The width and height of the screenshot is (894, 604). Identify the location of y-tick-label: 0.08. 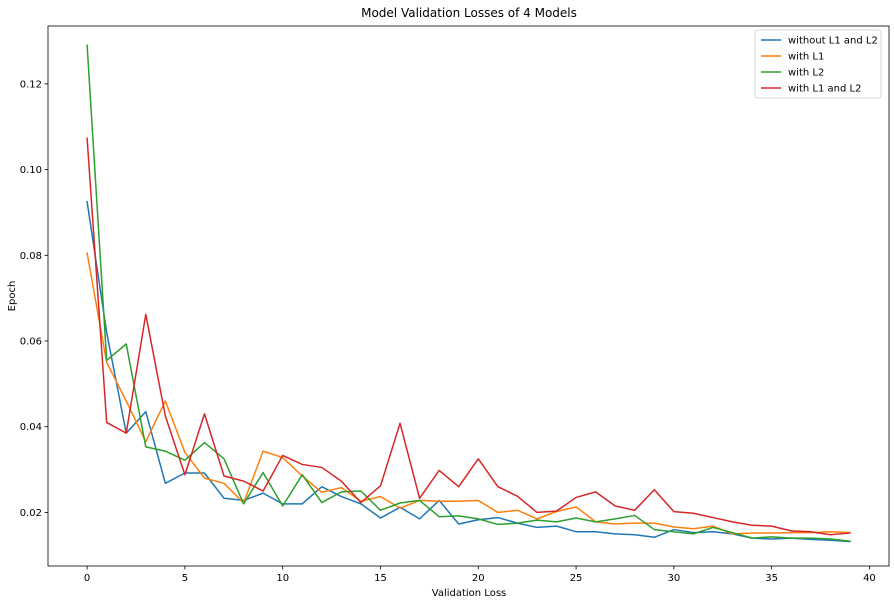
(31, 256).